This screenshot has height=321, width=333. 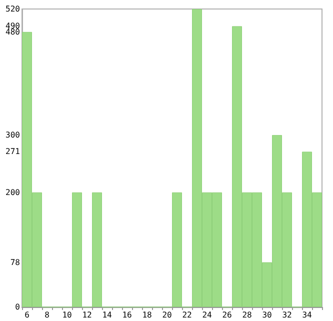 What do you see at coordinates (13, 192) in the screenshot?
I see `y-tick-label: 200` at bounding box center [13, 192].